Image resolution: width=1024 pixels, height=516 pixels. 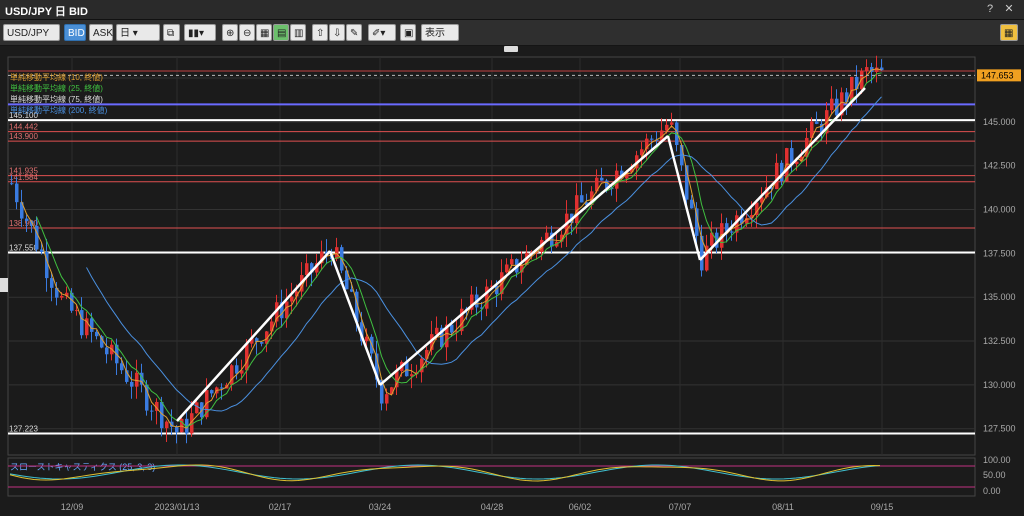 I want to click on chart-type-icon: ▮▮▾, so click(x=200, y=32).